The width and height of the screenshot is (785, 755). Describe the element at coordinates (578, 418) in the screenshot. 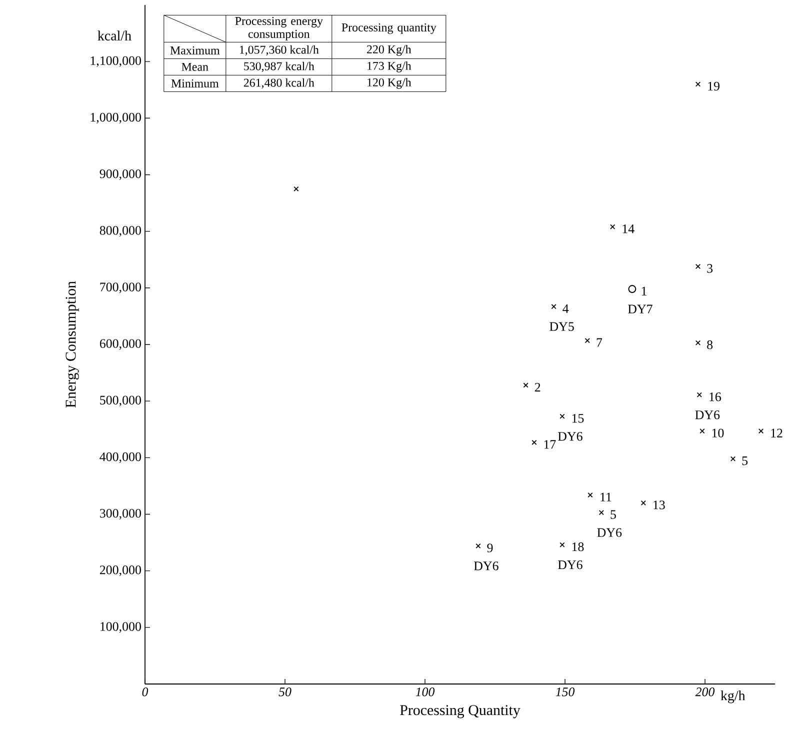

I see `annotation: 15` at that location.